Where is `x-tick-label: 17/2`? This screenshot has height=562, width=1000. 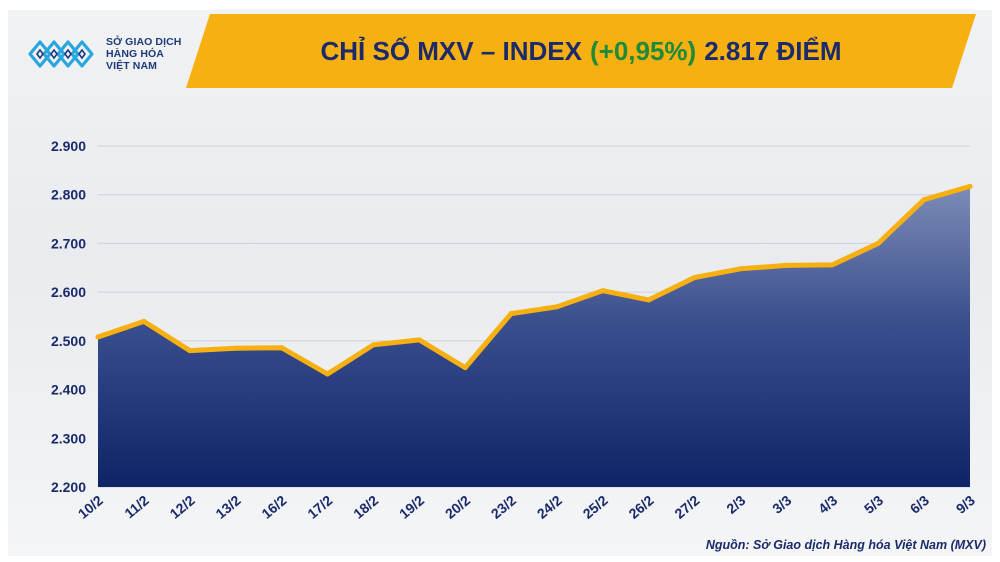
x-tick-label: 17/2 is located at coordinates (319, 507).